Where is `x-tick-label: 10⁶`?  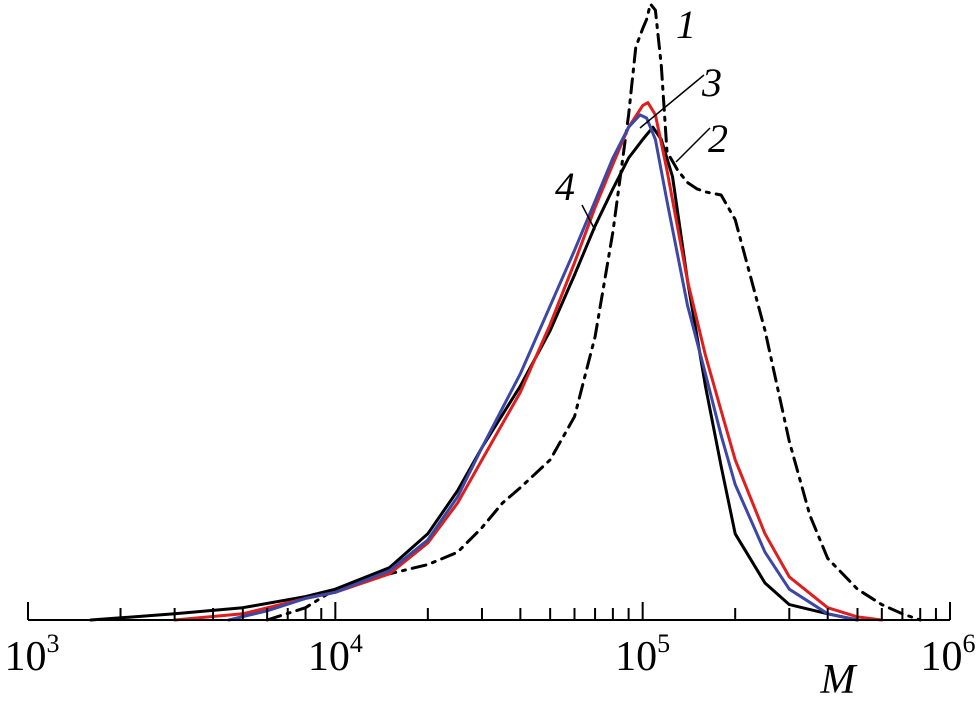
x-tick-label: 10⁶ is located at coordinates (948, 654).